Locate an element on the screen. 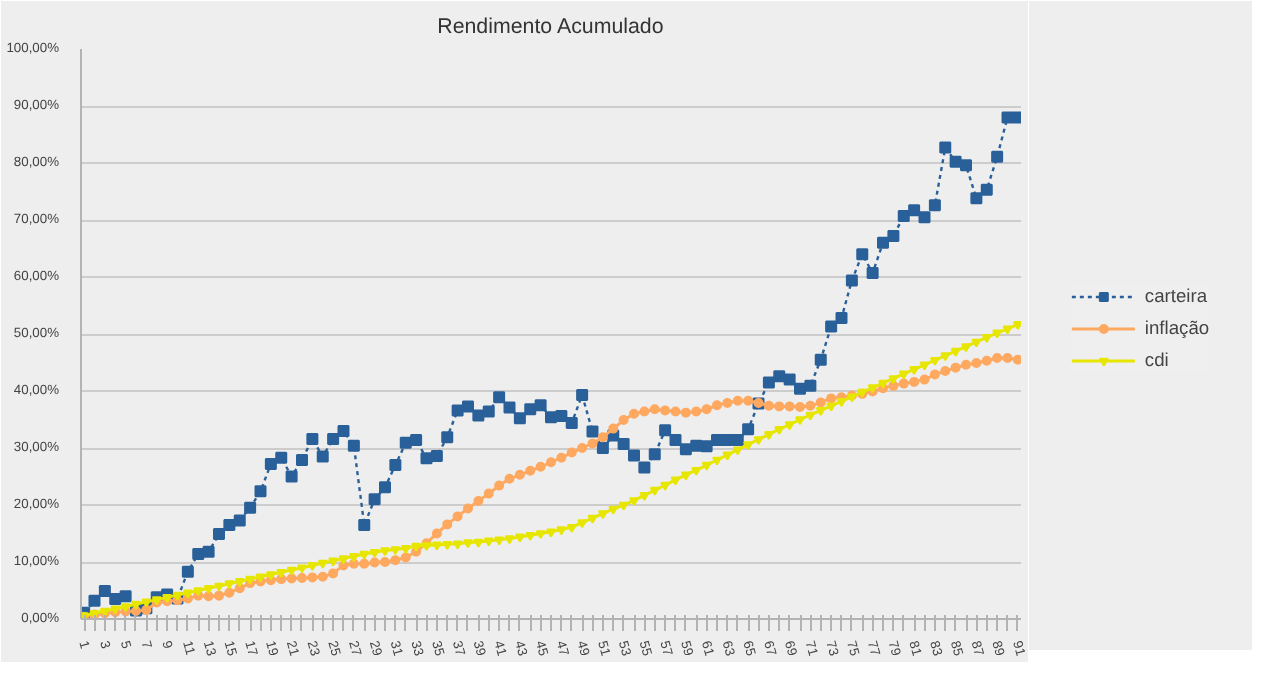 This screenshot has width=1280, height=692. chart-title: Rendimento Acumulado is located at coordinates (550, 27).